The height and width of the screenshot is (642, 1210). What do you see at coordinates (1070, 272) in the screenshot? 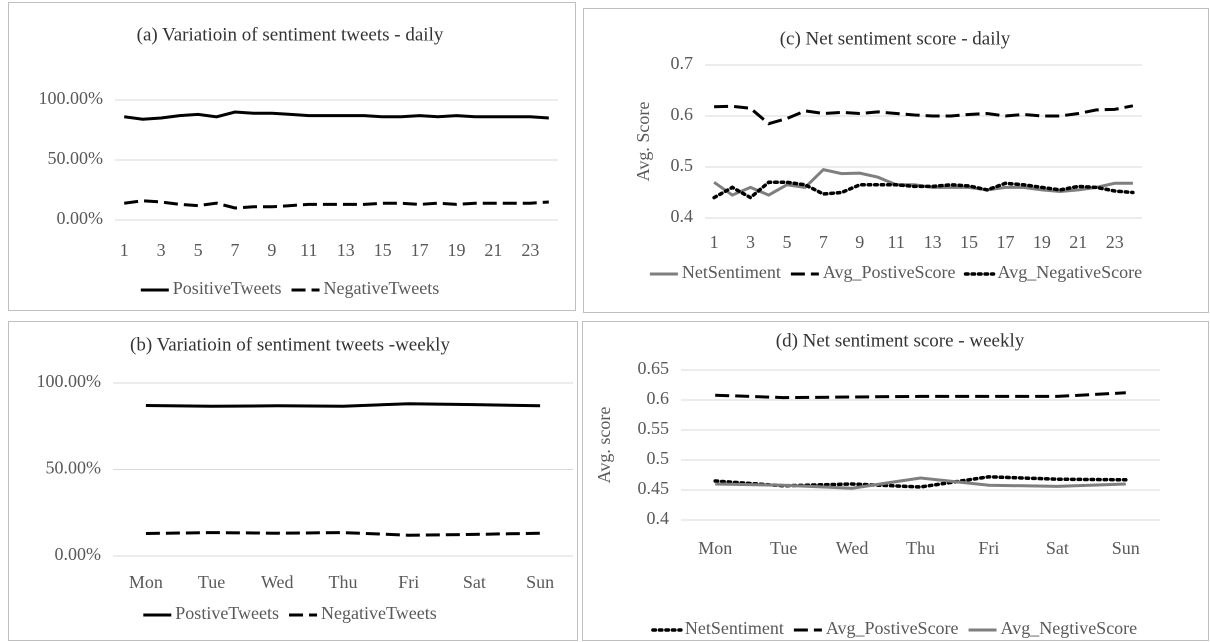
I see `legend-label: Avg_NegativeScore` at bounding box center [1070, 272].